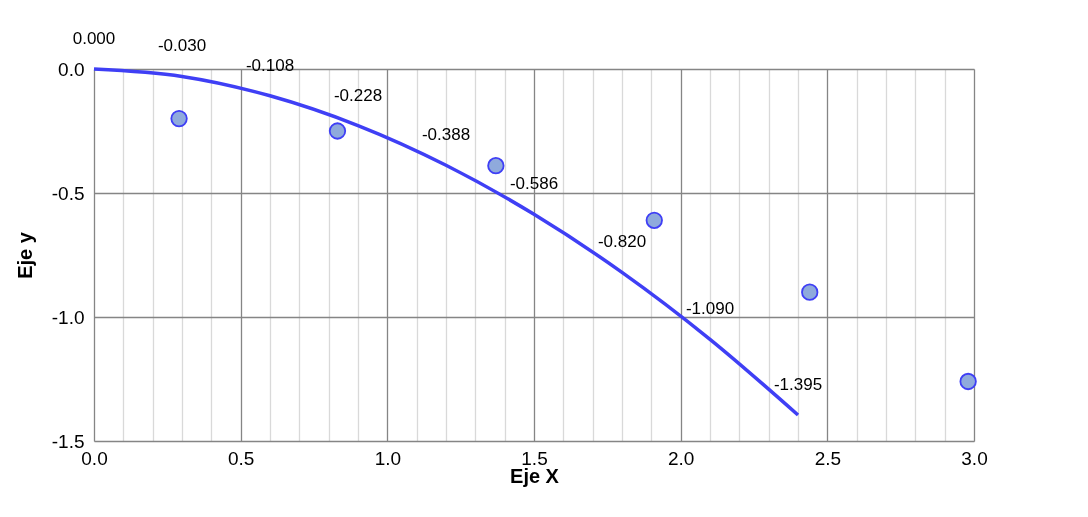 The width and height of the screenshot is (1088, 517). Describe the element at coordinates (358, 95) in the screenshot. I see `data-label: -0.228` at that location.